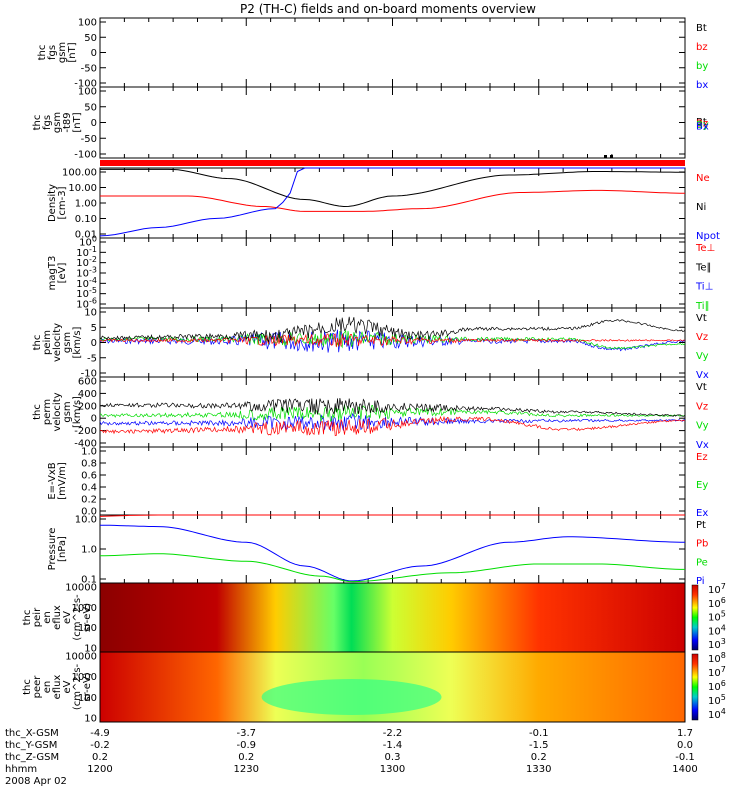  Describe the element at coordinates (392, 515) in the screenshot. I see `pressure-pb-line` at that location.